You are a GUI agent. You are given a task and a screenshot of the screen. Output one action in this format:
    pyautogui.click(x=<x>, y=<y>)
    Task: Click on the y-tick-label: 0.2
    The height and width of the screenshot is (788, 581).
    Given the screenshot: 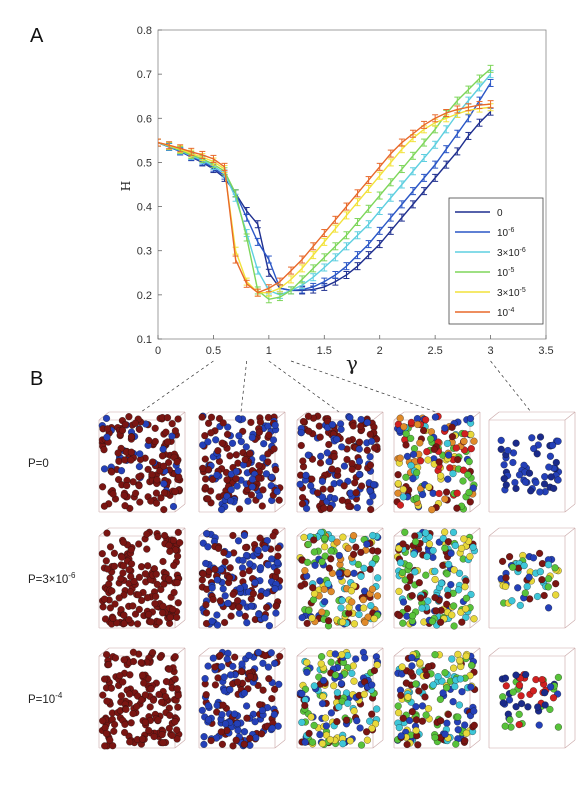 What is the action you would take?
    pyautogui.click(x=144, y=296)
    